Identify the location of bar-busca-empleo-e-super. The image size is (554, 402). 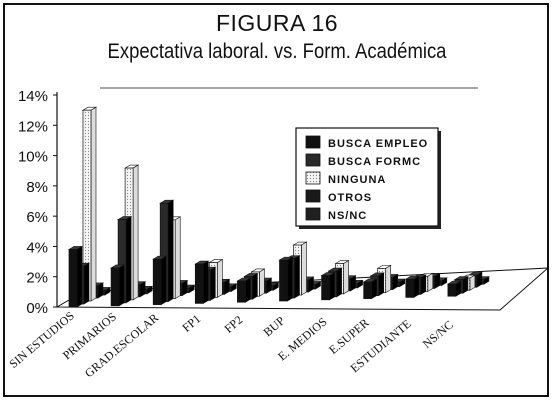
(370, 289).